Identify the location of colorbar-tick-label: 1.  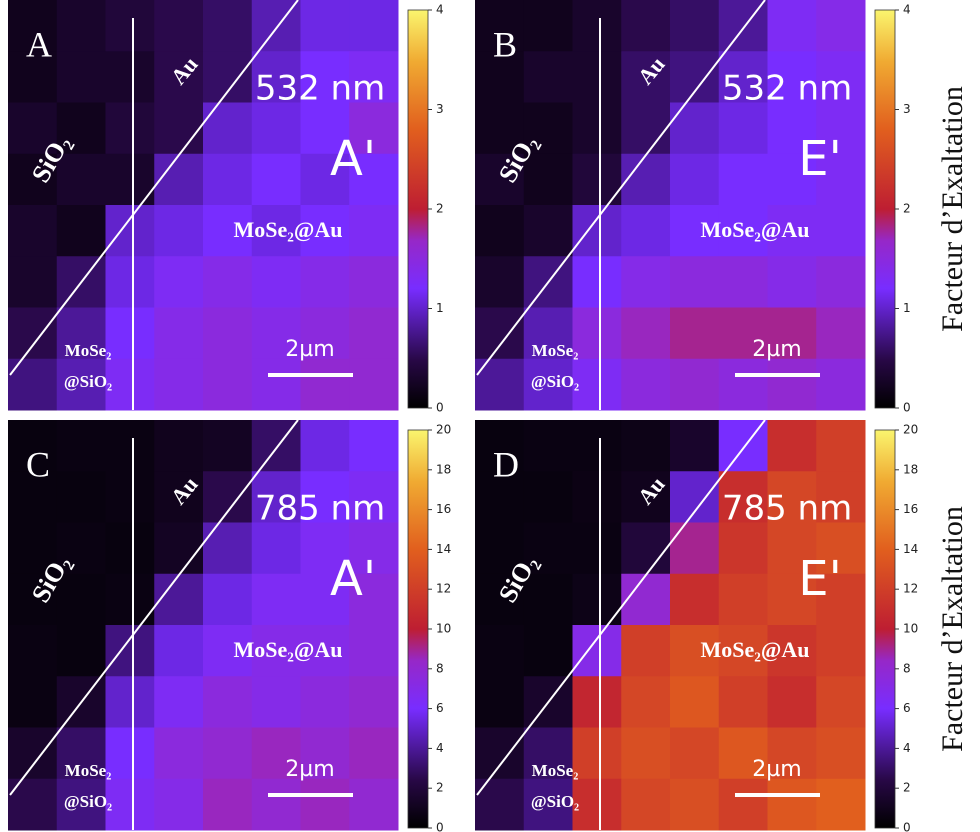
(440, 308).